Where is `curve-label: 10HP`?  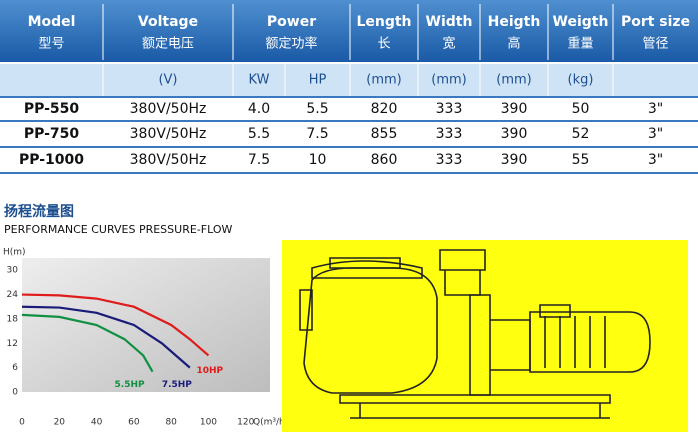 curve-label: 10HP is located at coordinates (209, 371).